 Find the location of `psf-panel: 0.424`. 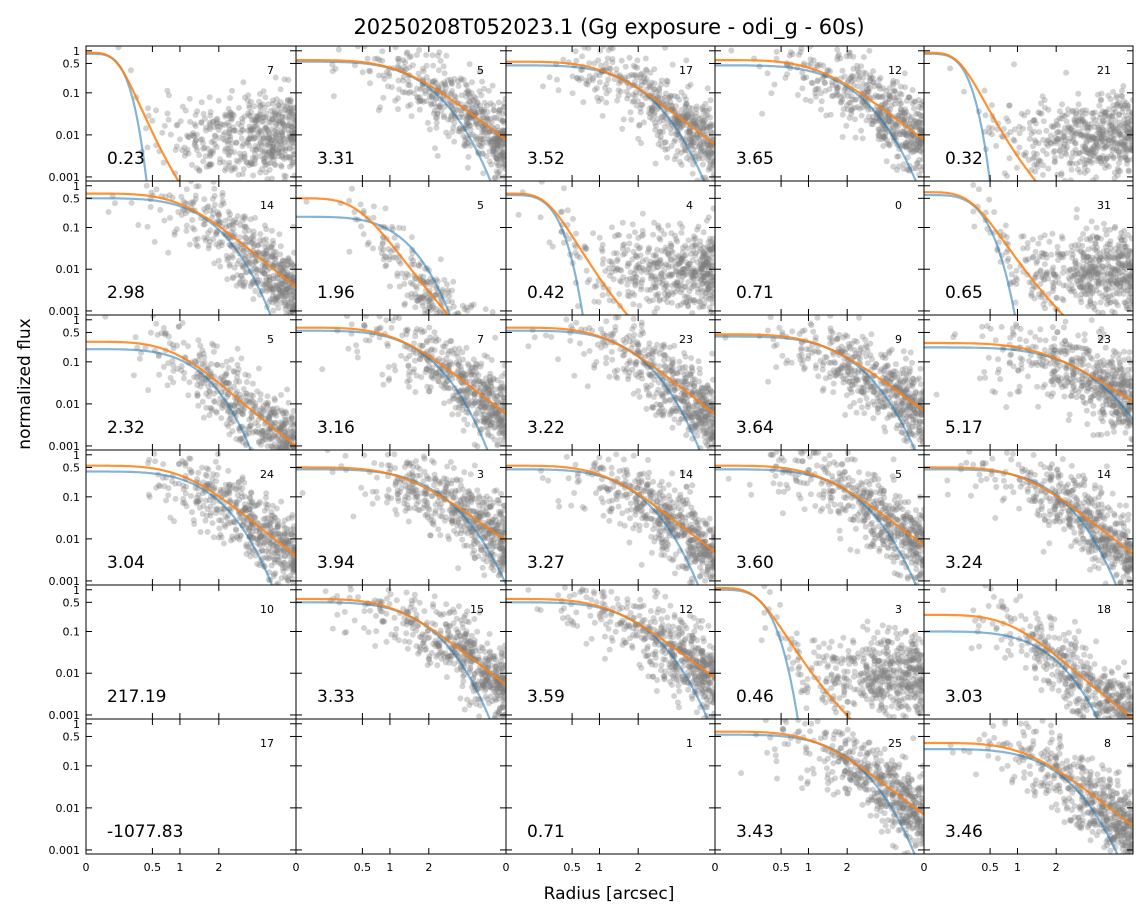

psf-panel: 0.424 is located at coordinates (610, 248).